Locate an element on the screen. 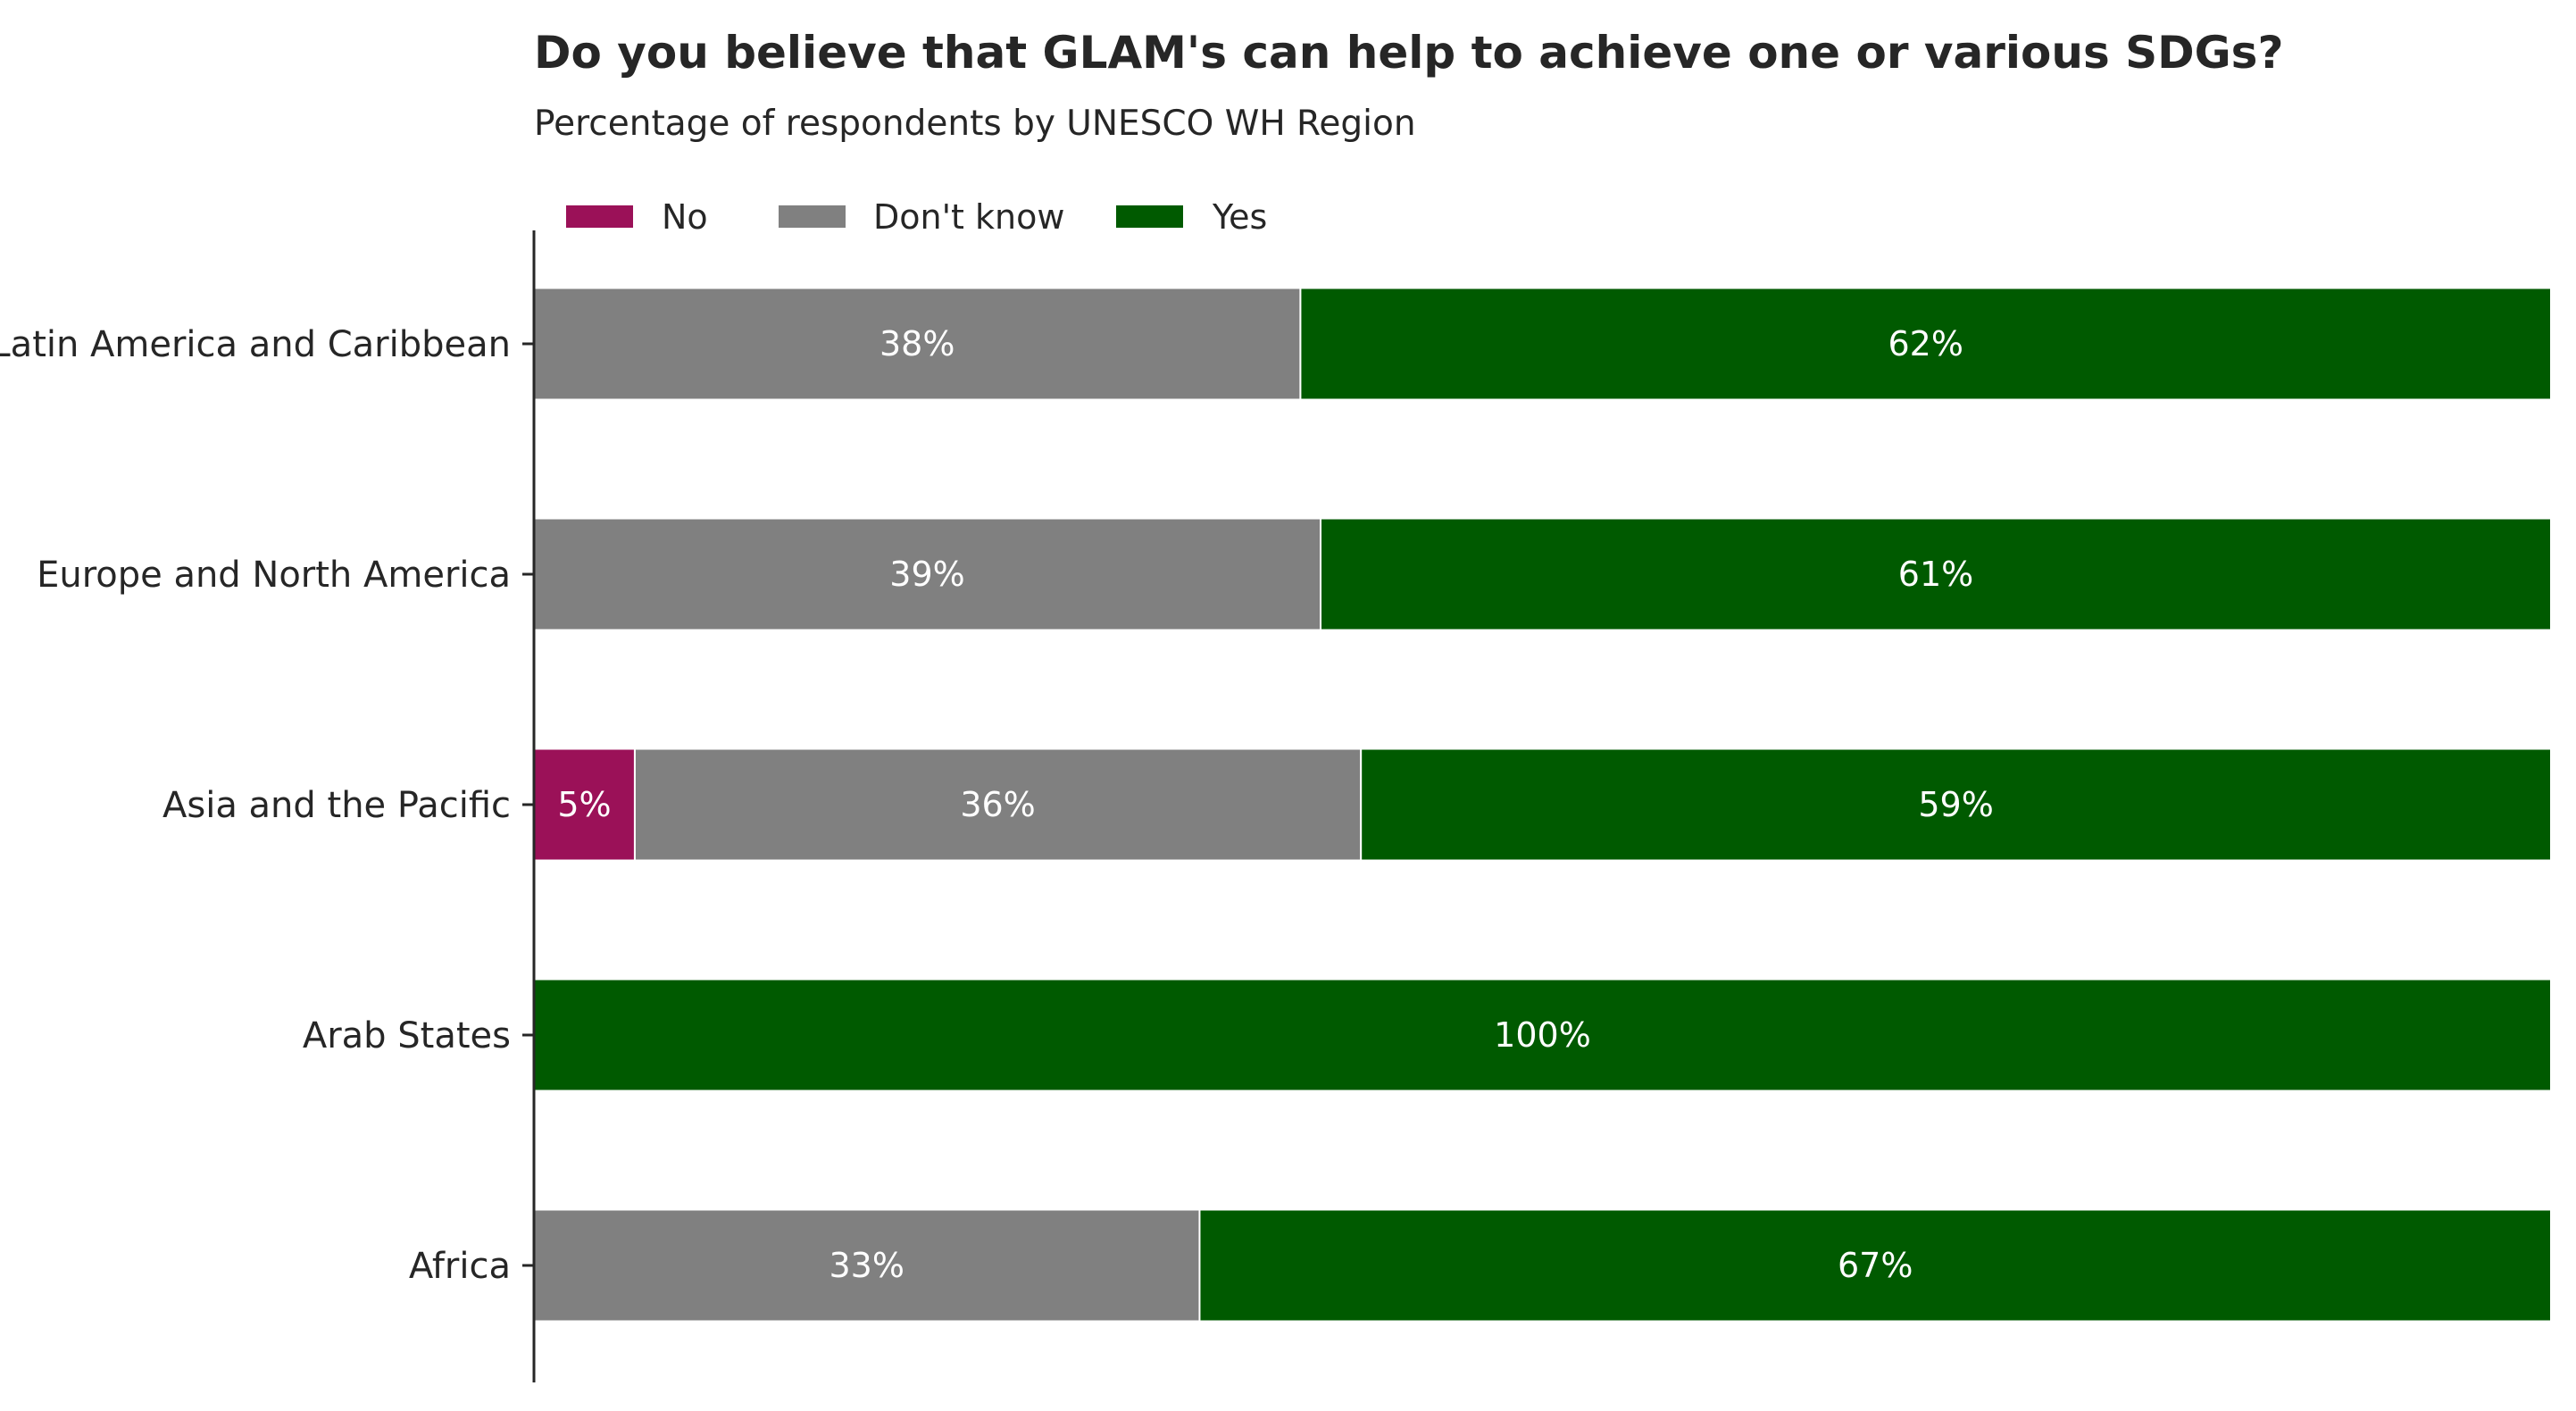  legend: No Don't know Yes is located at coordinates (916, 217).